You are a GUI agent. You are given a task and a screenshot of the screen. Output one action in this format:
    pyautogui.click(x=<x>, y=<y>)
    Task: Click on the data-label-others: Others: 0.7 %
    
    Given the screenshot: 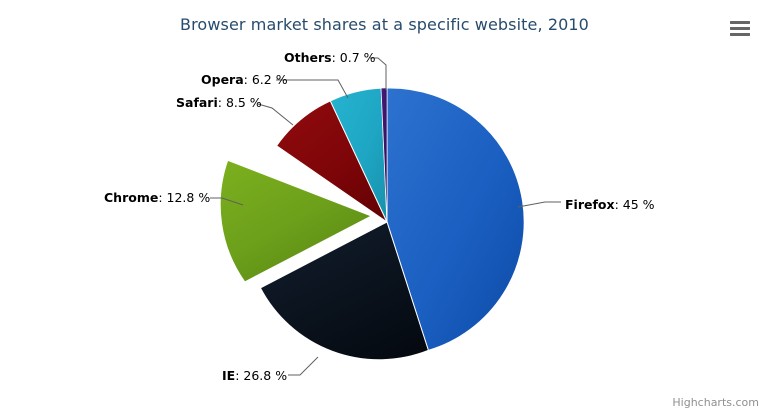 What is the action you would take?
    pyautogui.click(x=330, y=58)
    